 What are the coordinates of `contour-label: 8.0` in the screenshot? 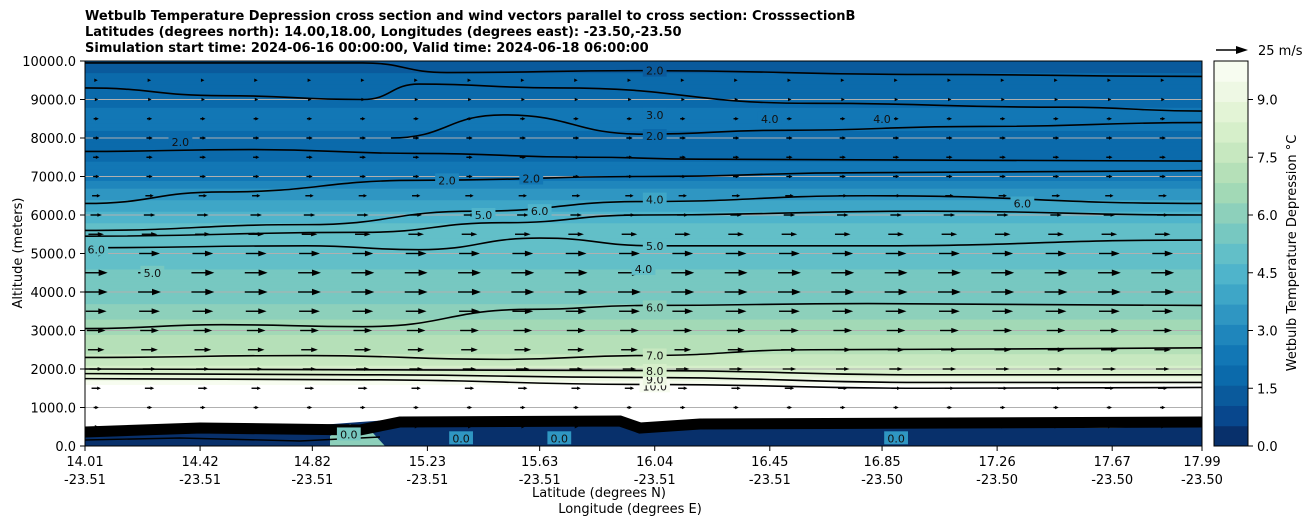 It's located at (655, 371).